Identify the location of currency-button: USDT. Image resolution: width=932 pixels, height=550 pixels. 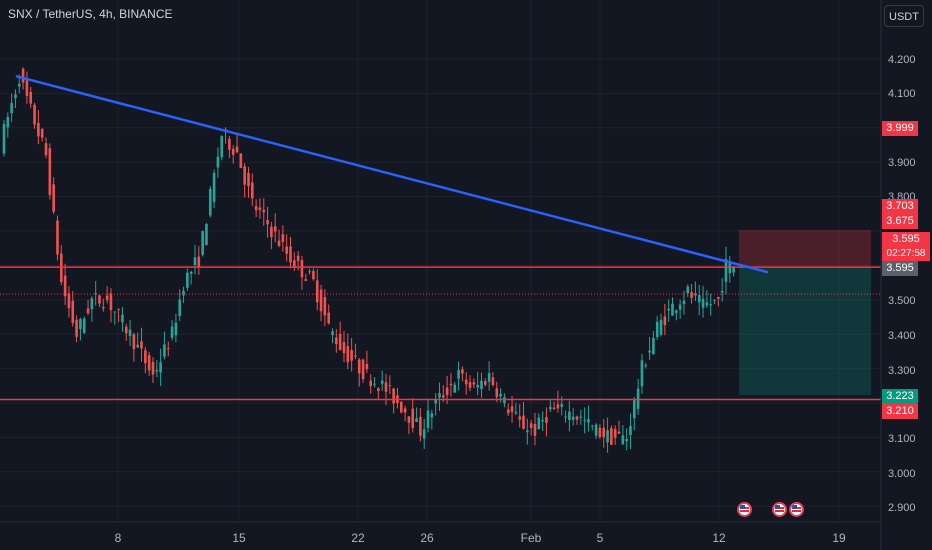
(904, 16).